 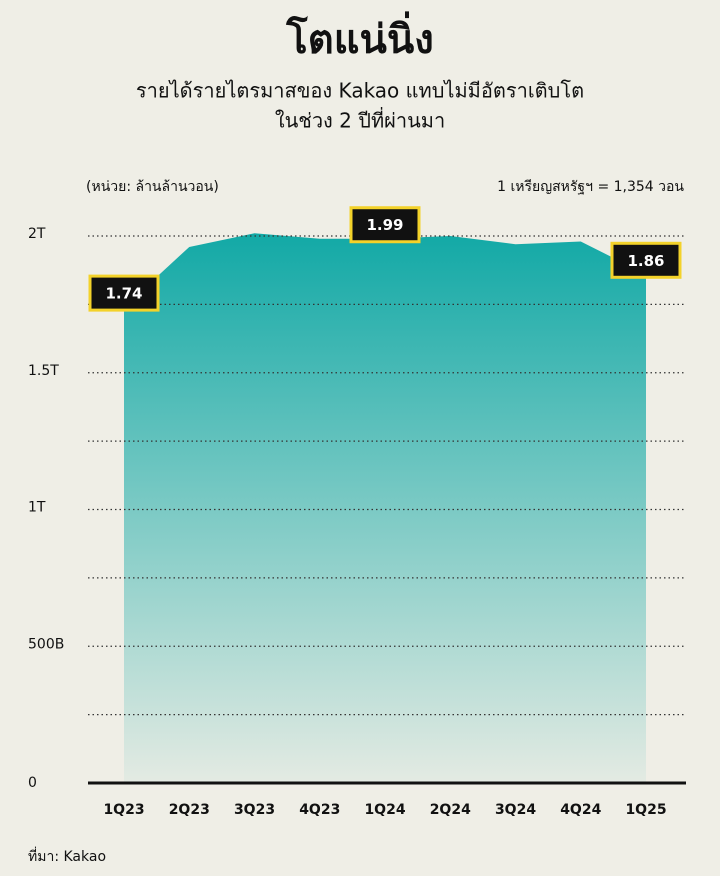 What do you see at coordinates (152, 187) in the screenshot?
I see `unit-note: (หน่วย: ล้านล้านวอน)` at bounding box center [152, 187].